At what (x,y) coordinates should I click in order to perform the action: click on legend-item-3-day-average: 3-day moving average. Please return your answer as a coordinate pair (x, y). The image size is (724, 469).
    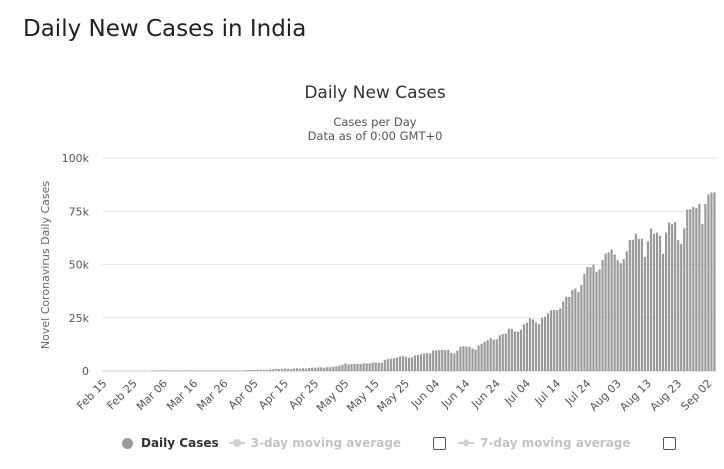
    Looking at the image, I should click on (314, 443).